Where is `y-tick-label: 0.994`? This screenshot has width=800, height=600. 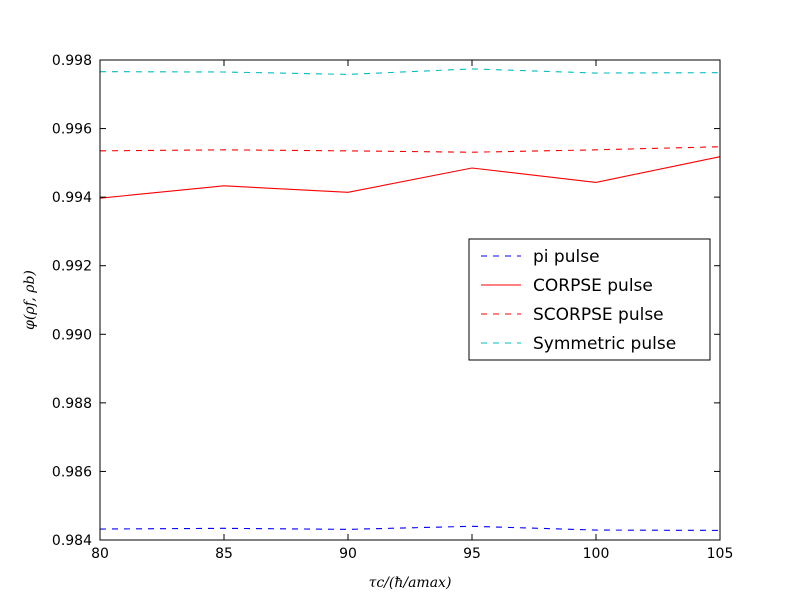
y-tick-label: 0.994 is located at coordinates (72, 198).